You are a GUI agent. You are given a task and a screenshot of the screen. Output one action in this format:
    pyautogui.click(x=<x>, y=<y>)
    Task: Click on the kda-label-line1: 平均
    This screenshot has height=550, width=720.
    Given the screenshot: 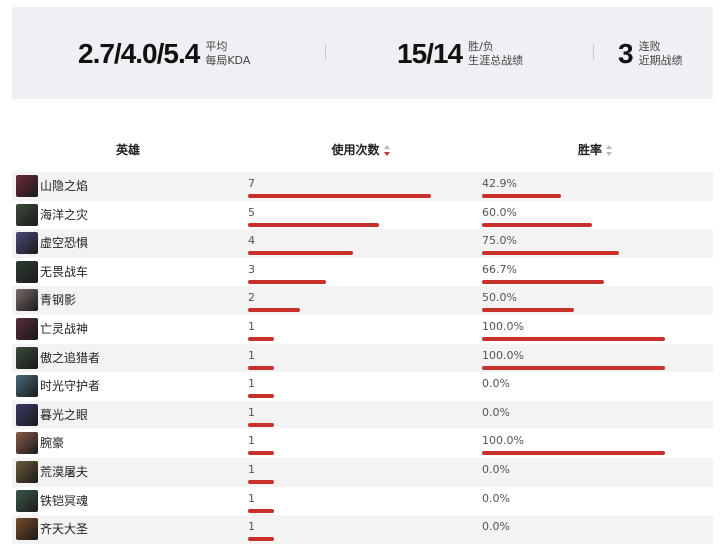 What is the action you would take?
    pyautogui.click(x=216, y=46)
    